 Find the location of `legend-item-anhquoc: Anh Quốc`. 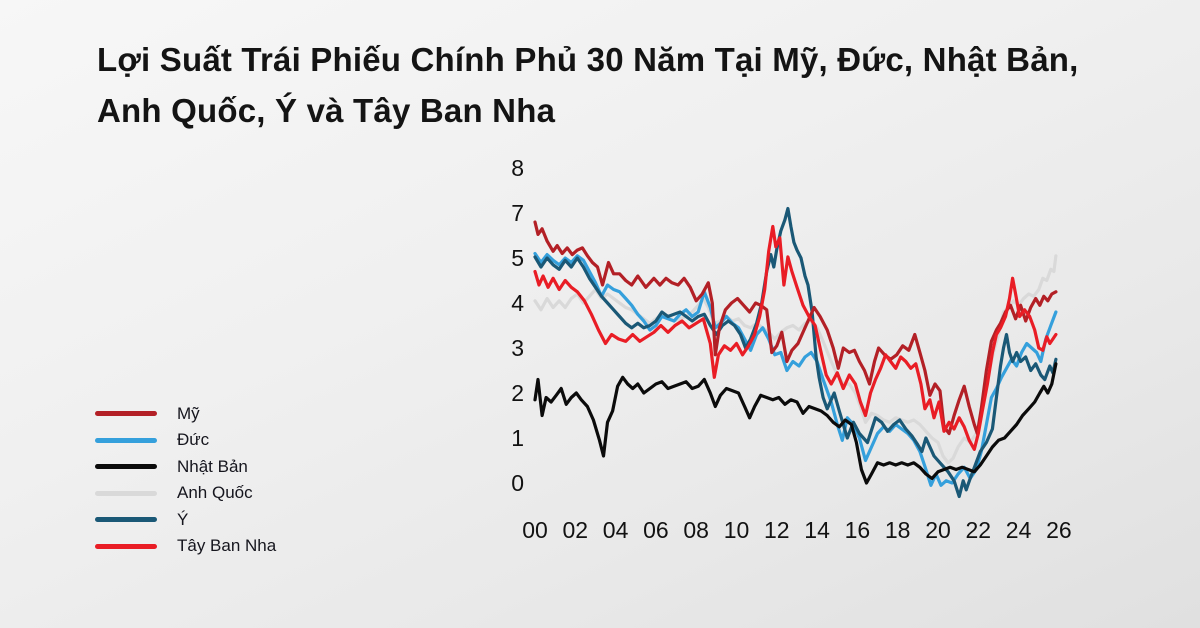

legend-item-anhquoc: Anh Quốc is located at coordinates (185, 493).